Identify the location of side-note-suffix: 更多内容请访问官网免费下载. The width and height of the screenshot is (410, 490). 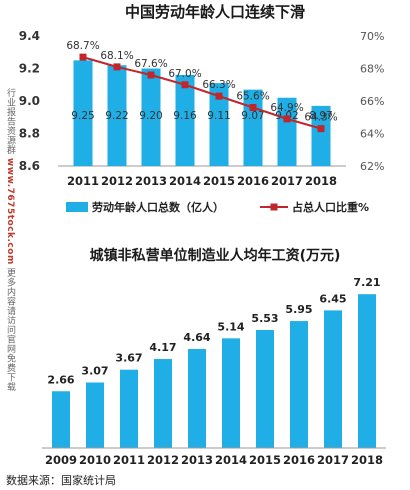
(10, 330).